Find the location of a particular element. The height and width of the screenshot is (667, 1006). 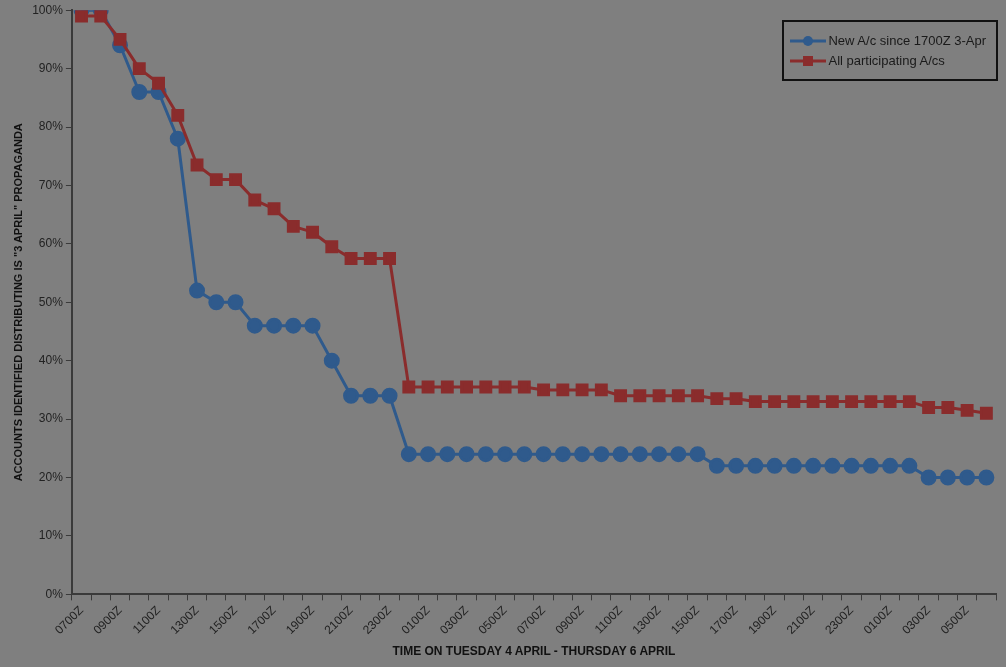

y-tick-label: 30% is located at coordinates (51, 418).